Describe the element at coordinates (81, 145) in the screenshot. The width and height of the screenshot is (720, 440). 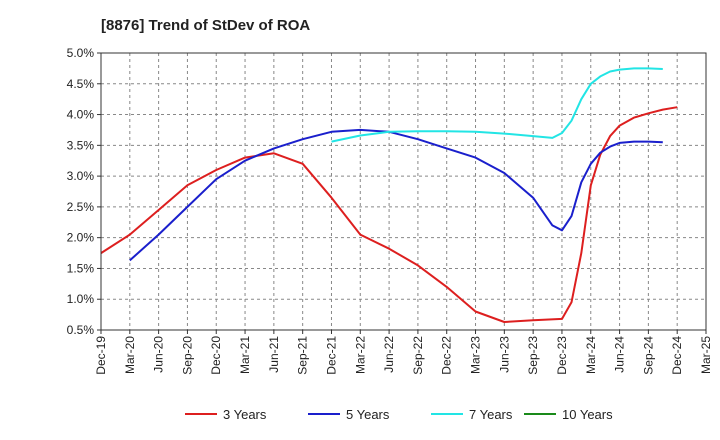
I see `y-tick-label: 3.5%` at that location.